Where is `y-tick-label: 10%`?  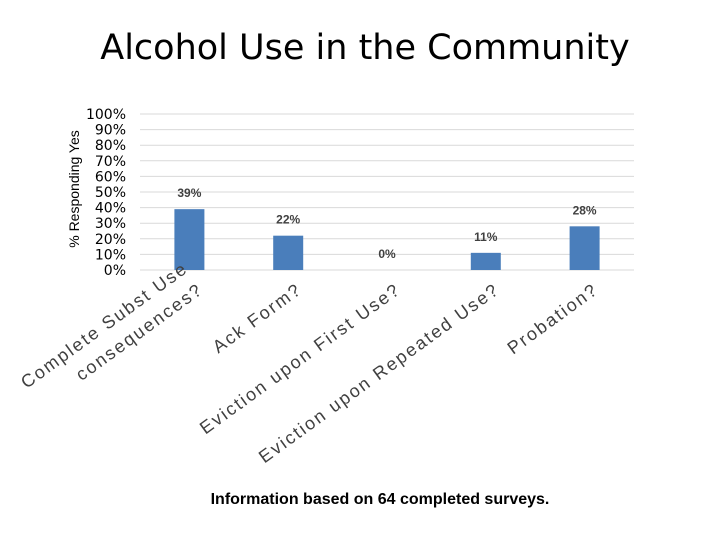
y-tick-label: 10% is located at coordinates (110, 255).